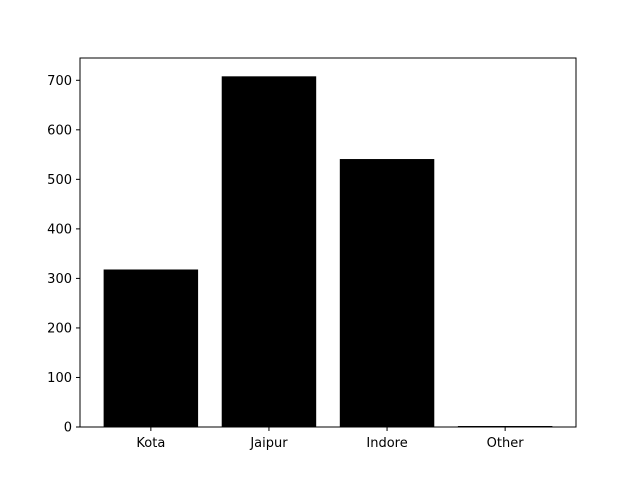 This screenshot has height=480, width=640. I want to click on bar-jaipur, so click(269, 251).